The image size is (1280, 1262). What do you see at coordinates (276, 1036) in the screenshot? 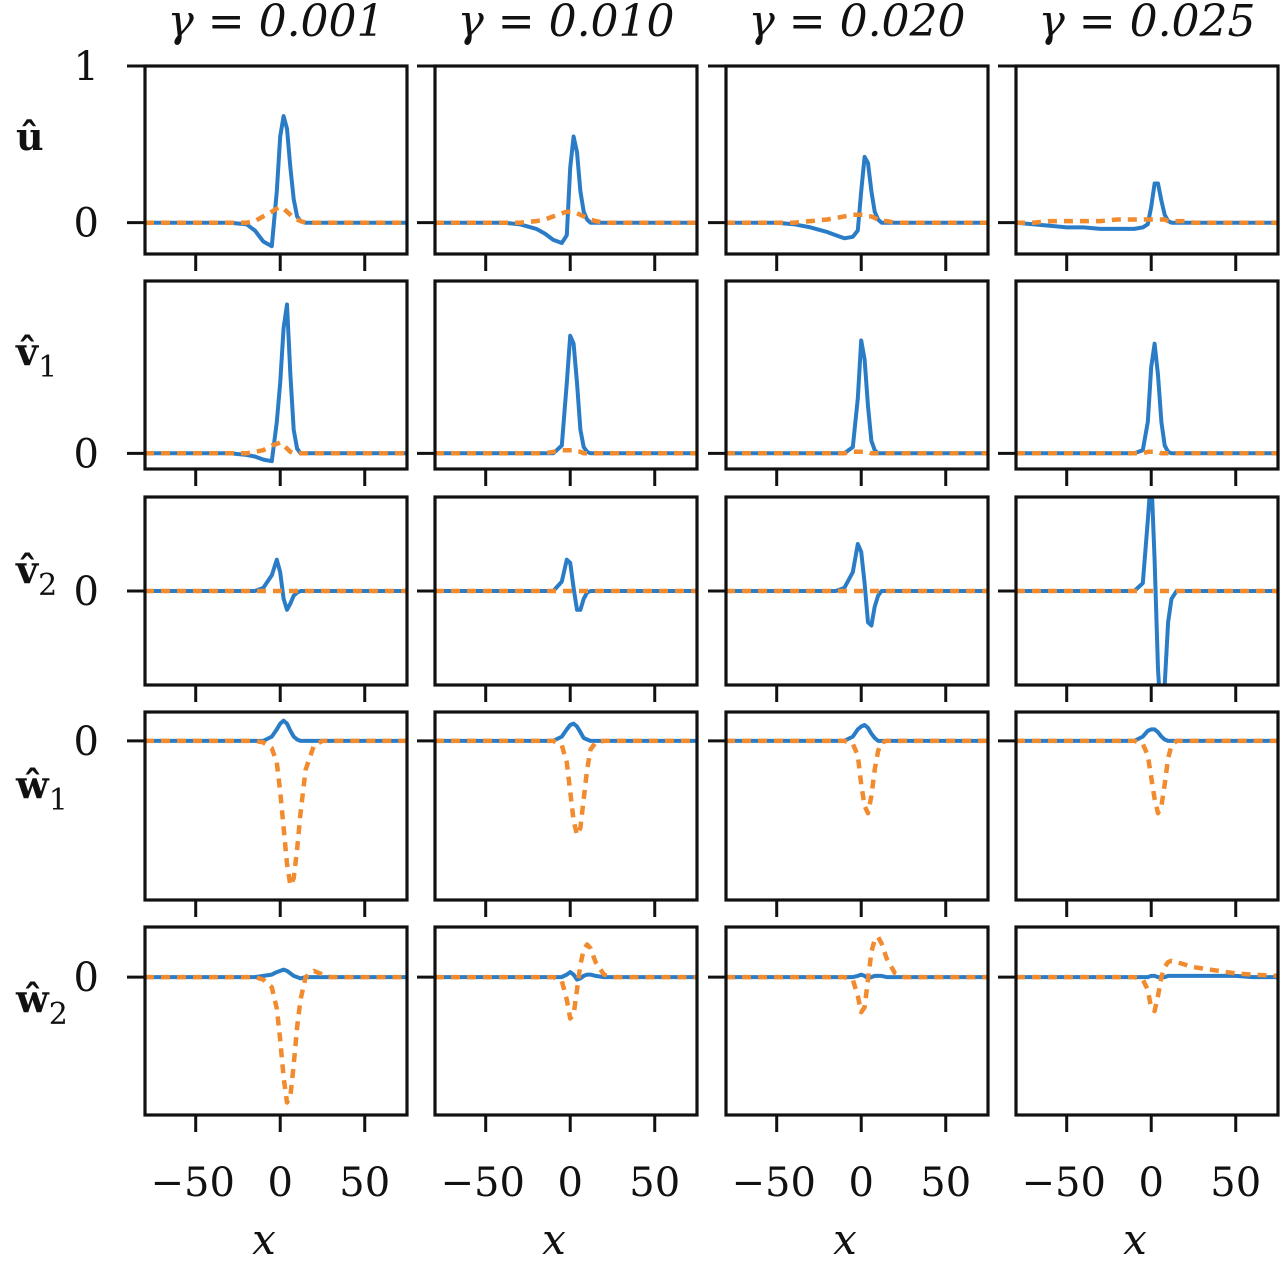
I see `series-dashed-r4-c0` at bounding box center [276, 1036].